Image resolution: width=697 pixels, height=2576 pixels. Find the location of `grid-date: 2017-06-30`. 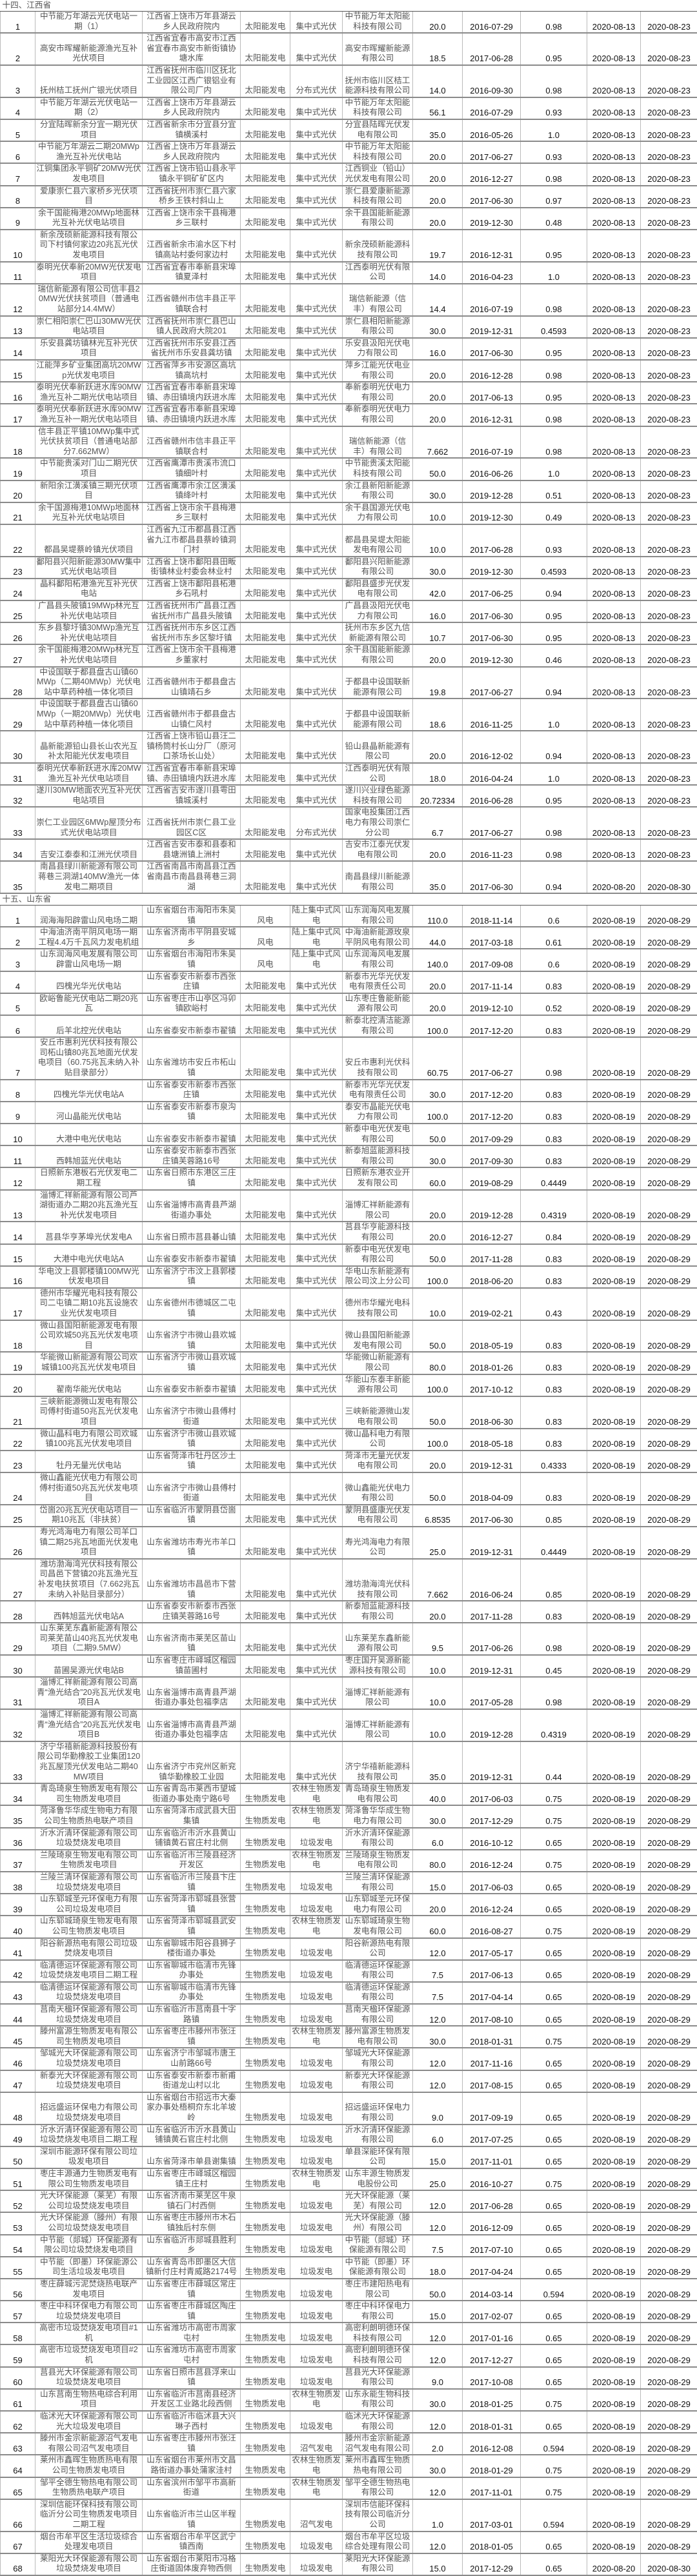

grid-date: 2017-06-30 is located at coordinates (492, 877).